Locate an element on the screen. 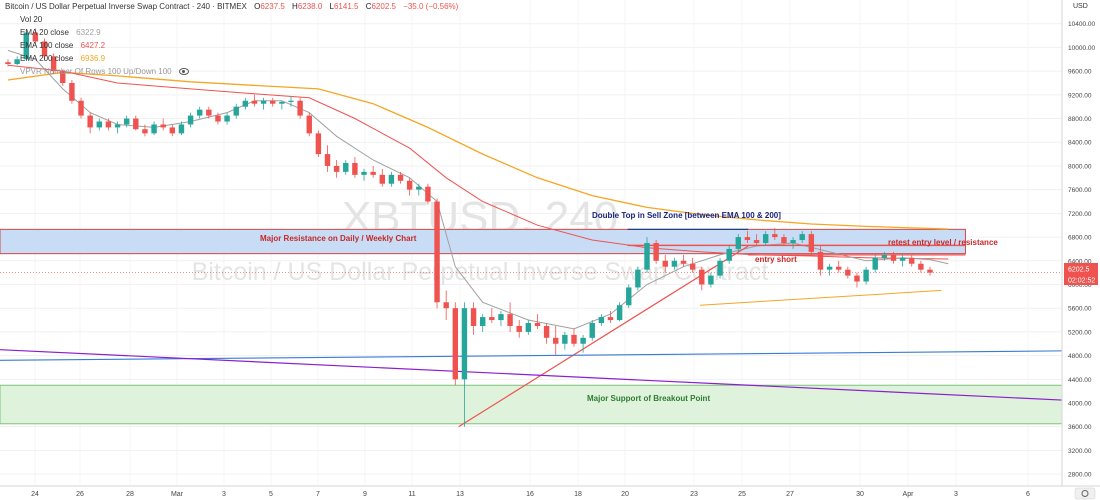 The height and width of the screenshot is (500, 1100). indicator-ema200: EMA 200 close 6936.9 is located at coordinates (62, 58).